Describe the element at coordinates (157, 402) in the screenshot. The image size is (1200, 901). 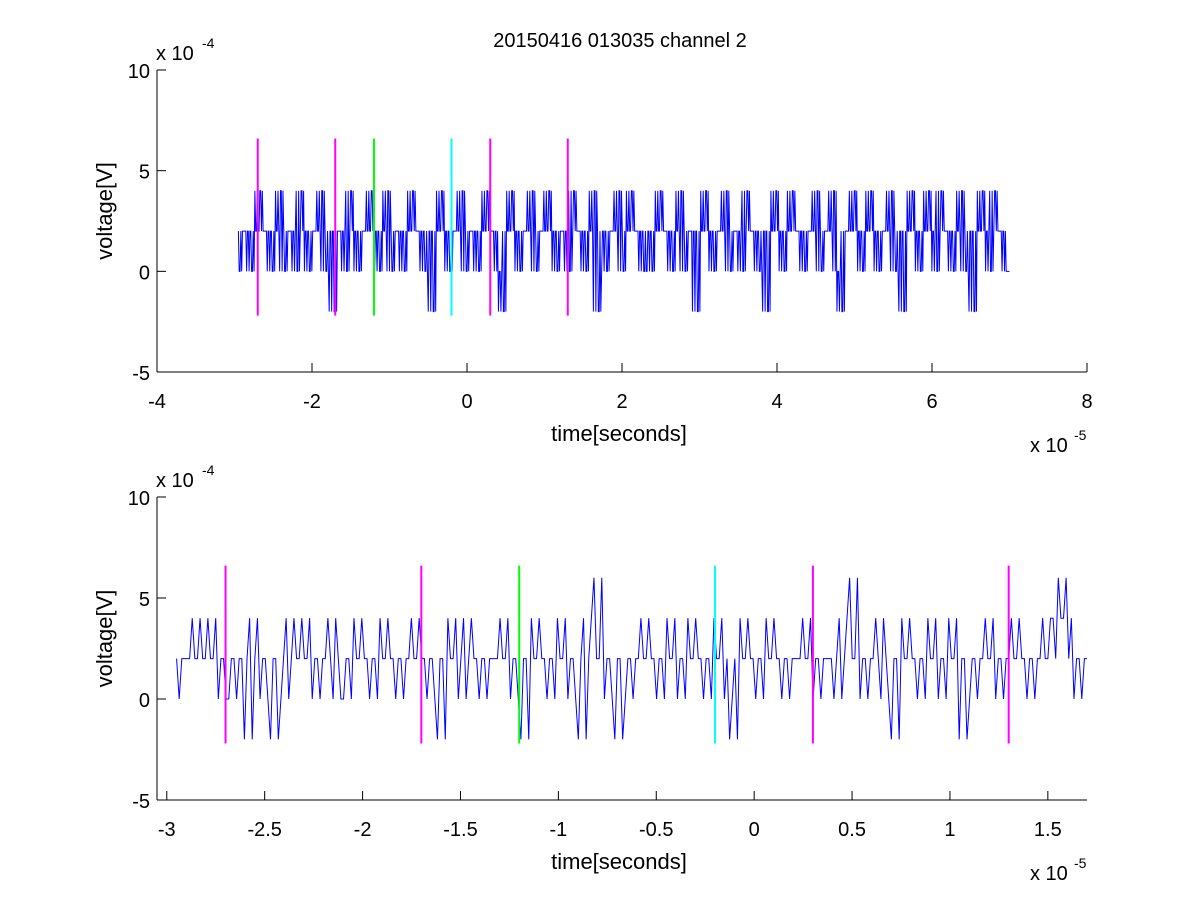
I see `x-tick-label: -4` at that location.